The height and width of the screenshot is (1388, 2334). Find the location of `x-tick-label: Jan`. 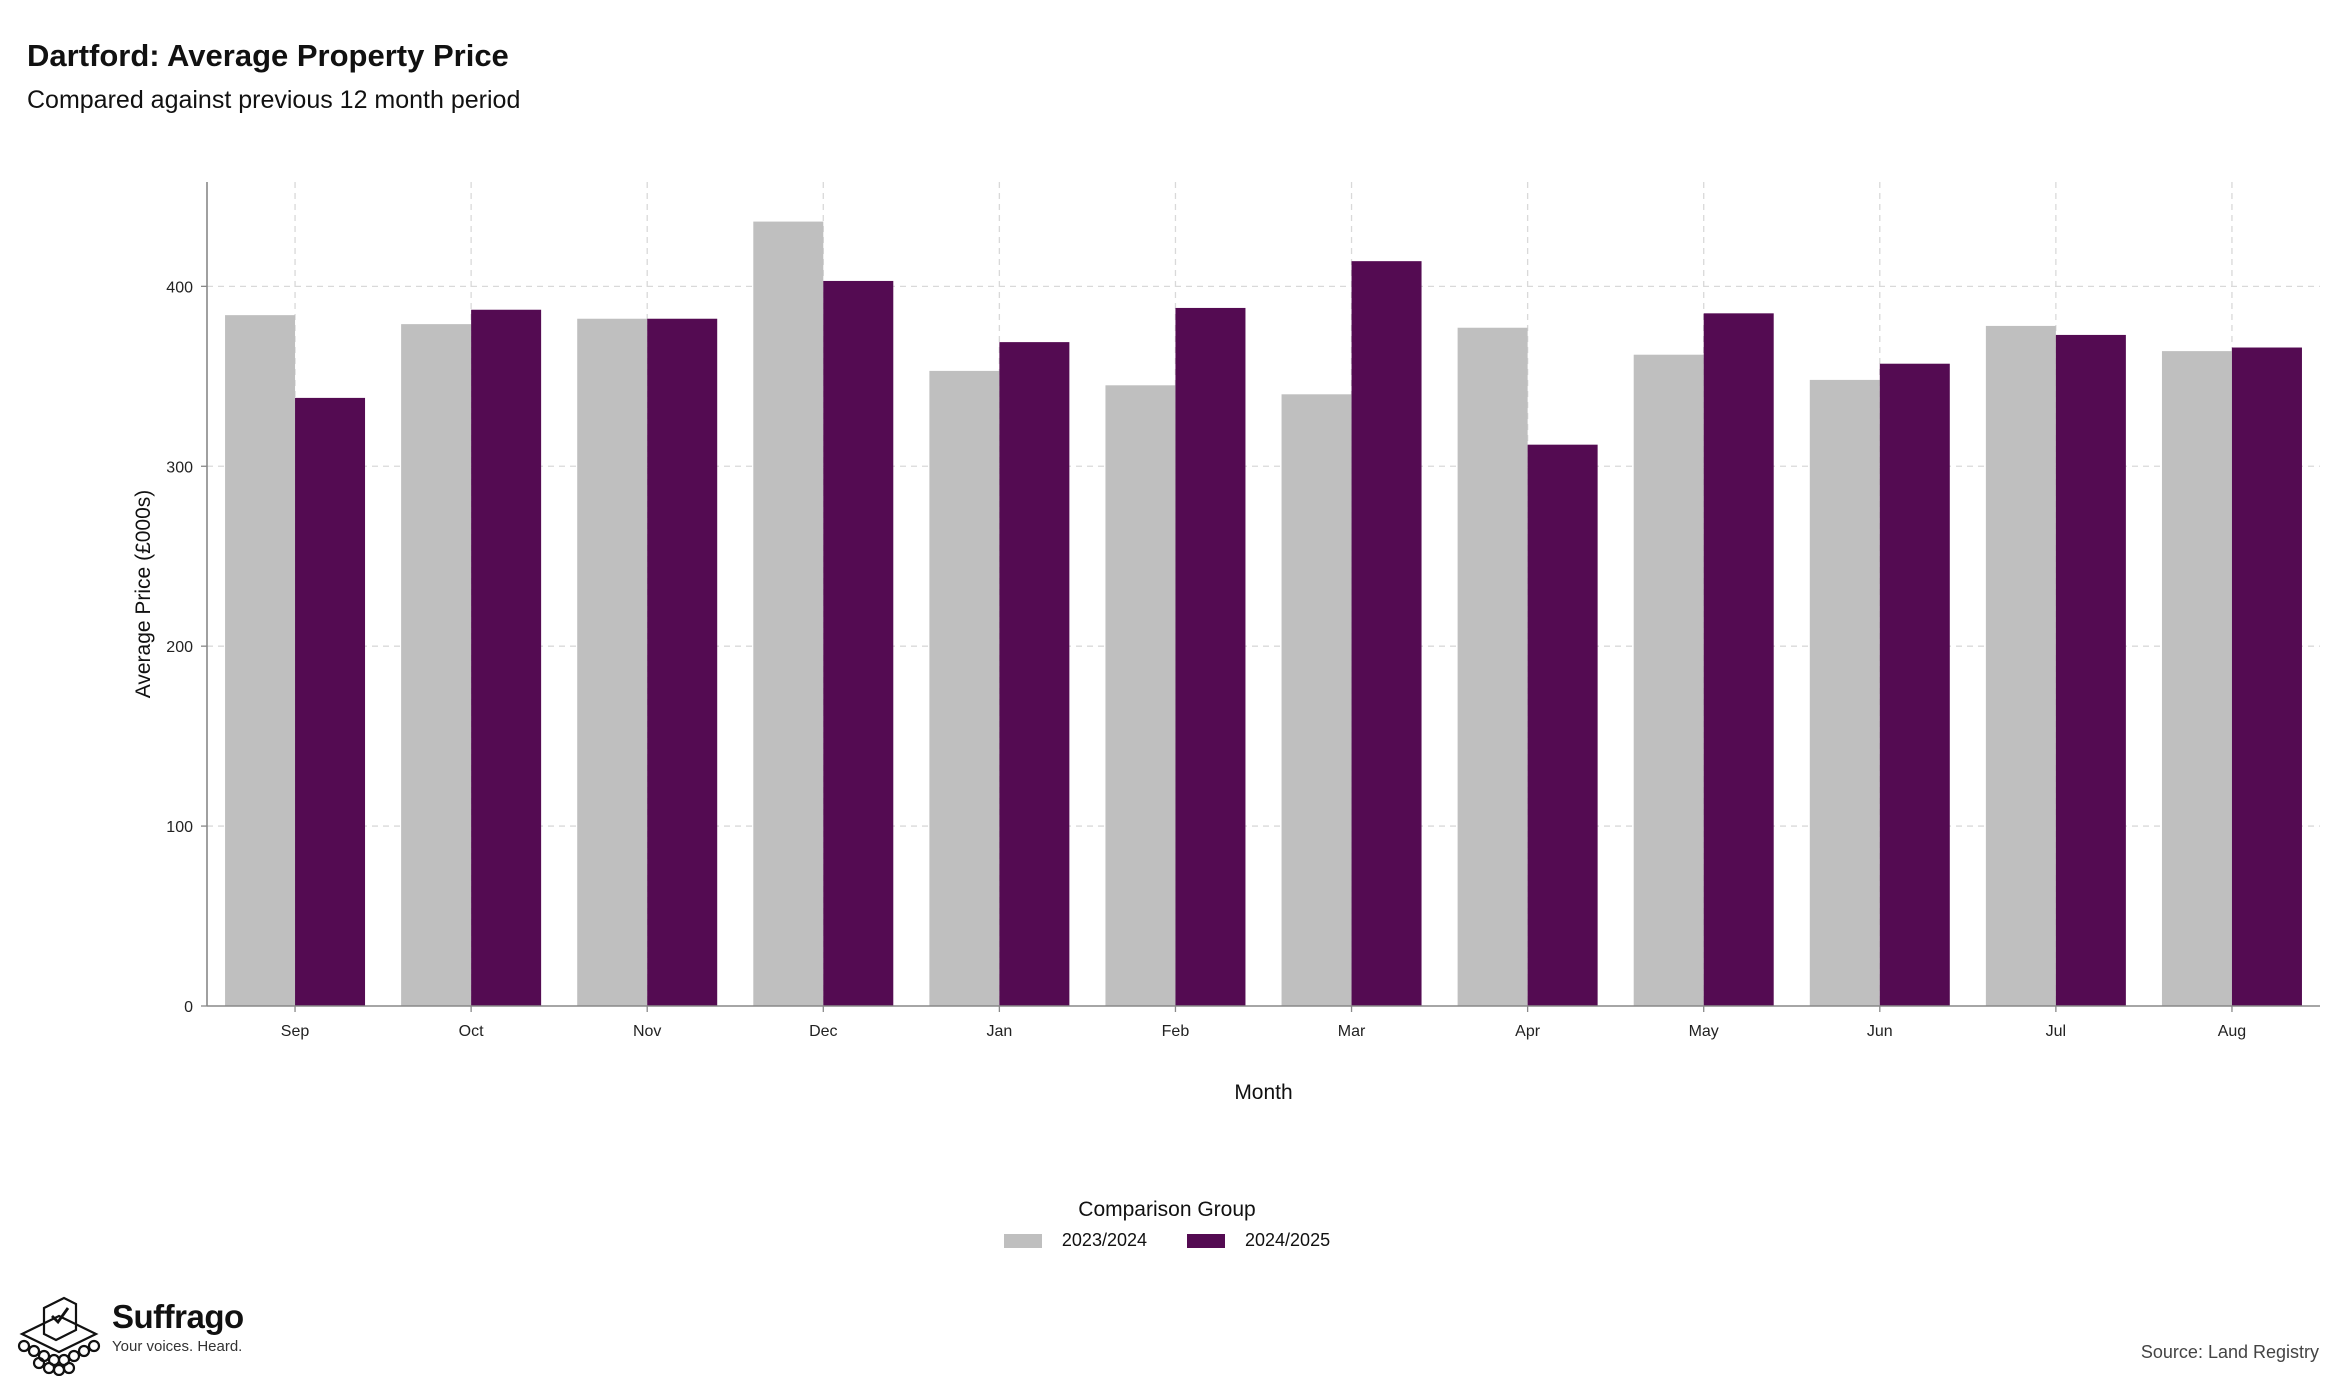

x-tick-label: Jan is located at coordinates (999, 1031).